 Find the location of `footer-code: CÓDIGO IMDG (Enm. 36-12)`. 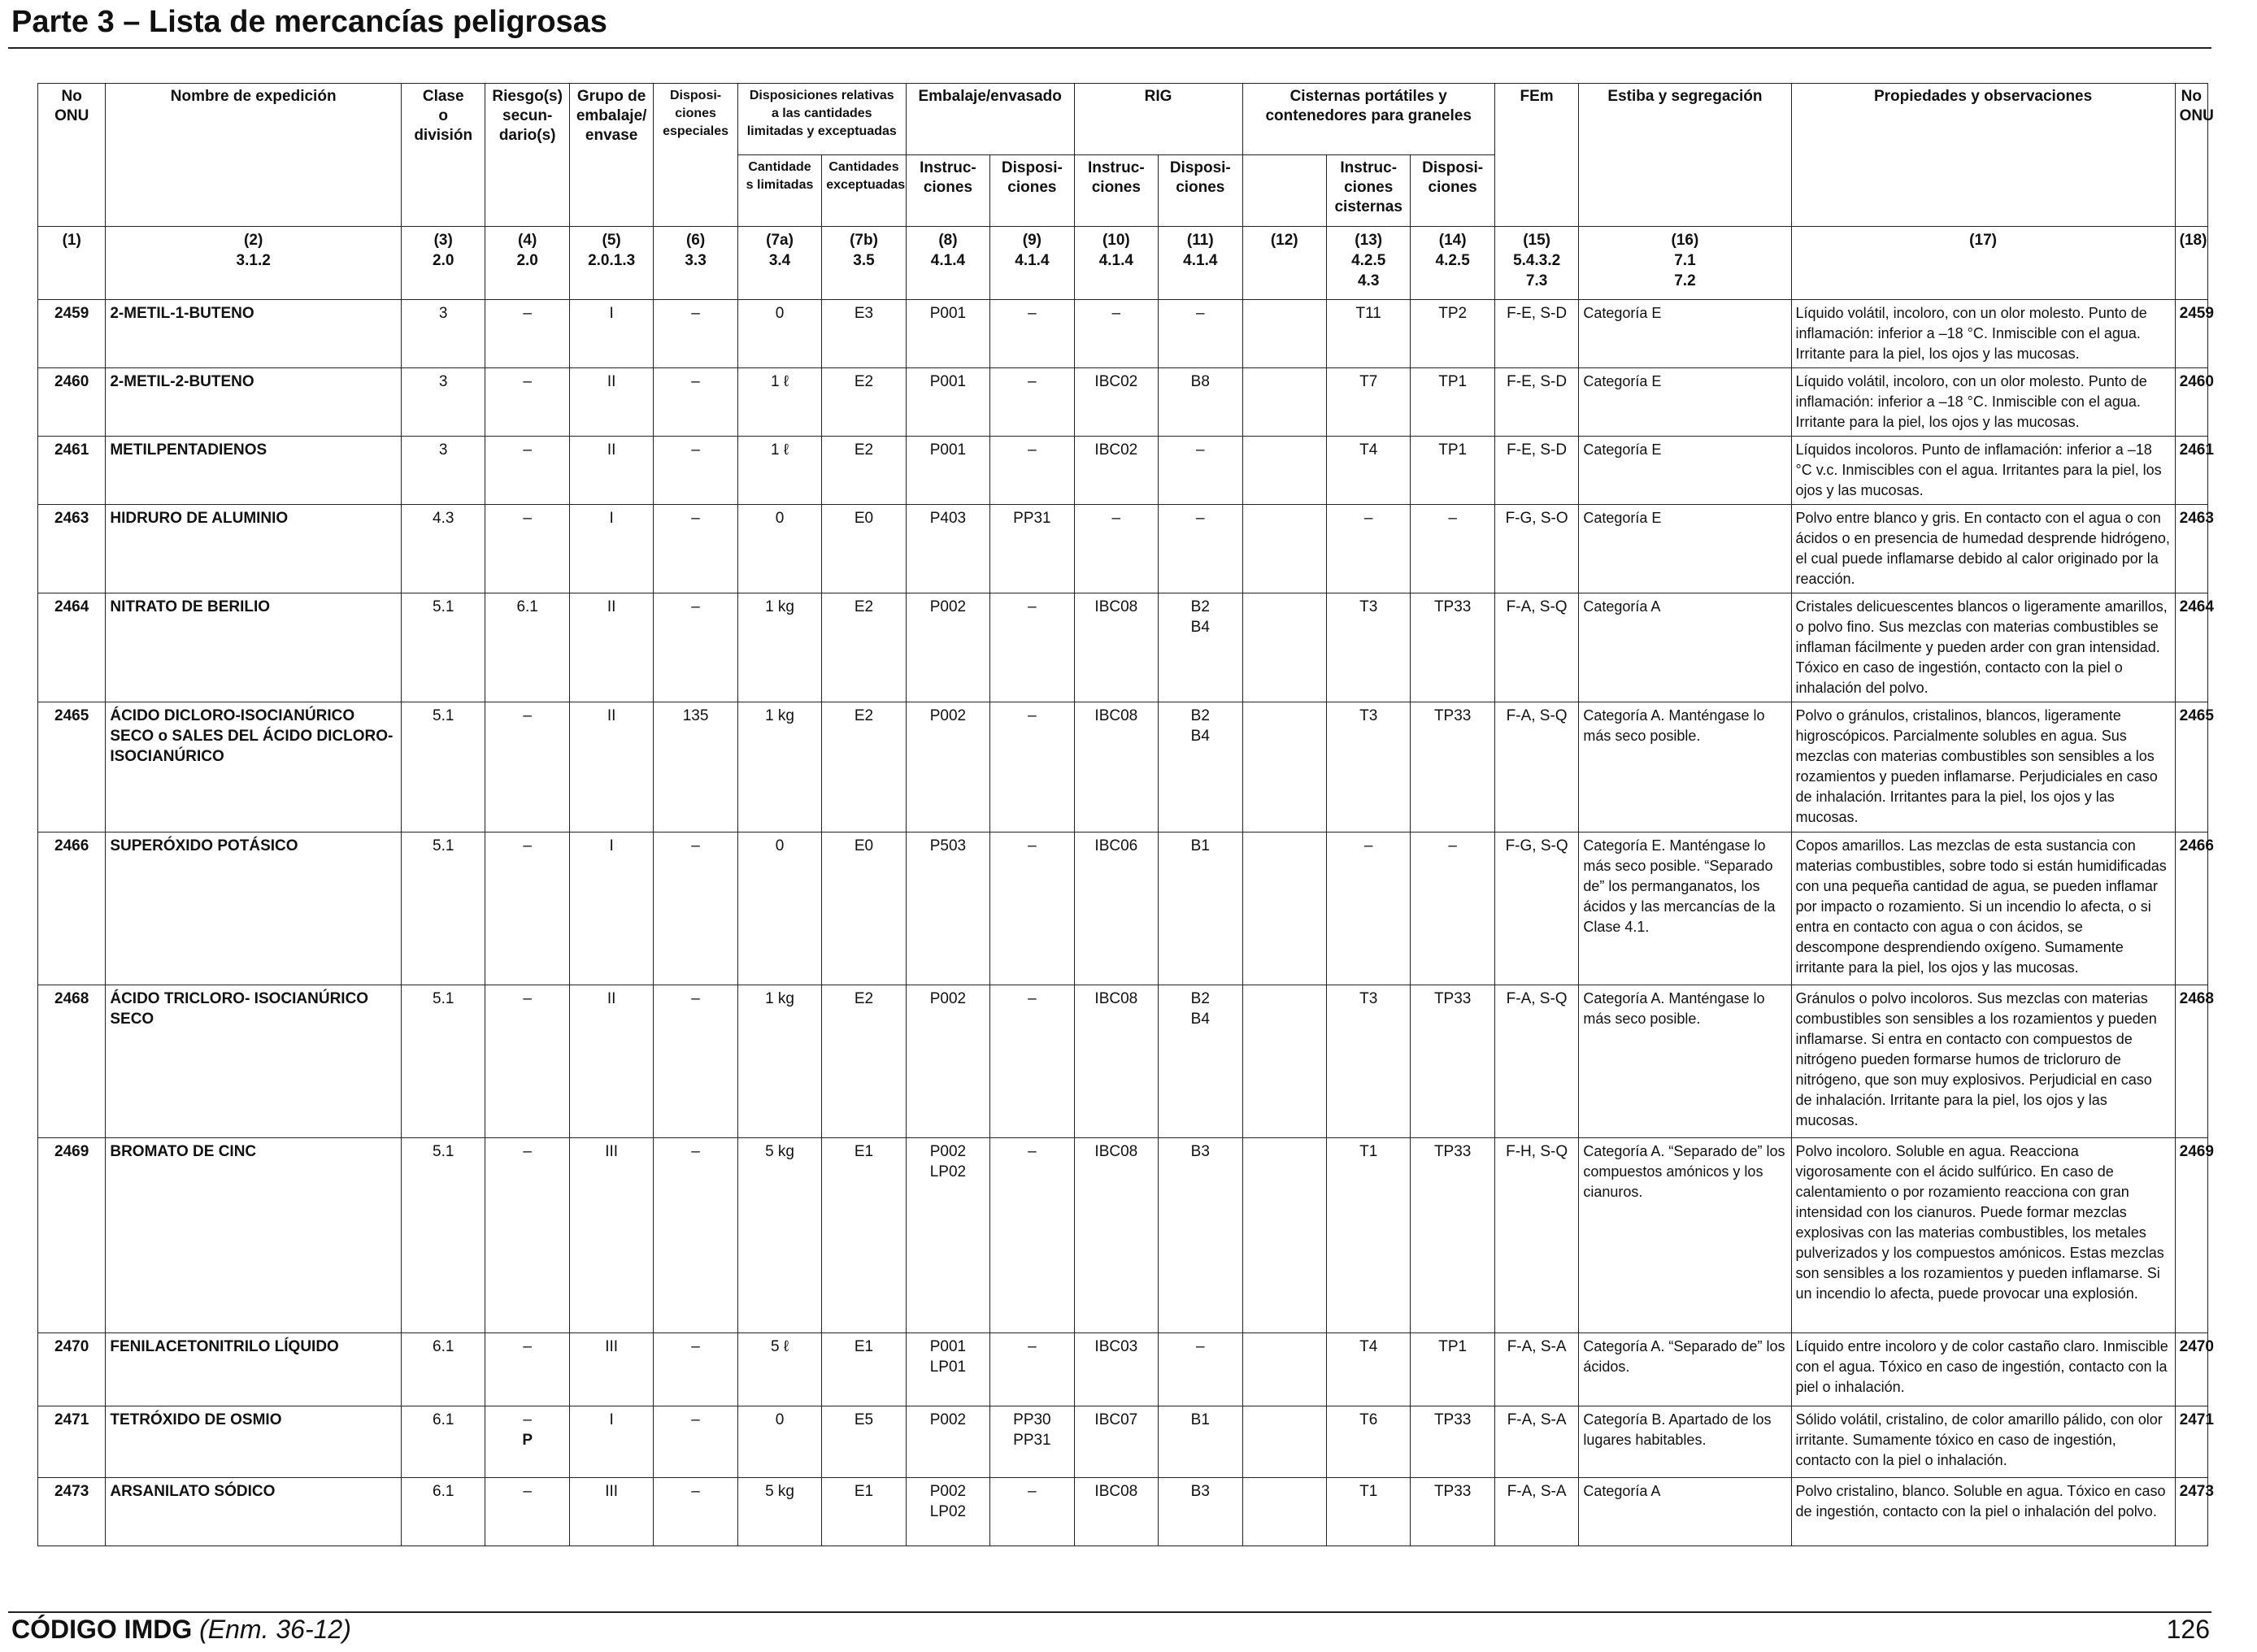

footer-code: CÓDIGO IMDG (Enm. 36-12) is located at coordinates (181, 1629).